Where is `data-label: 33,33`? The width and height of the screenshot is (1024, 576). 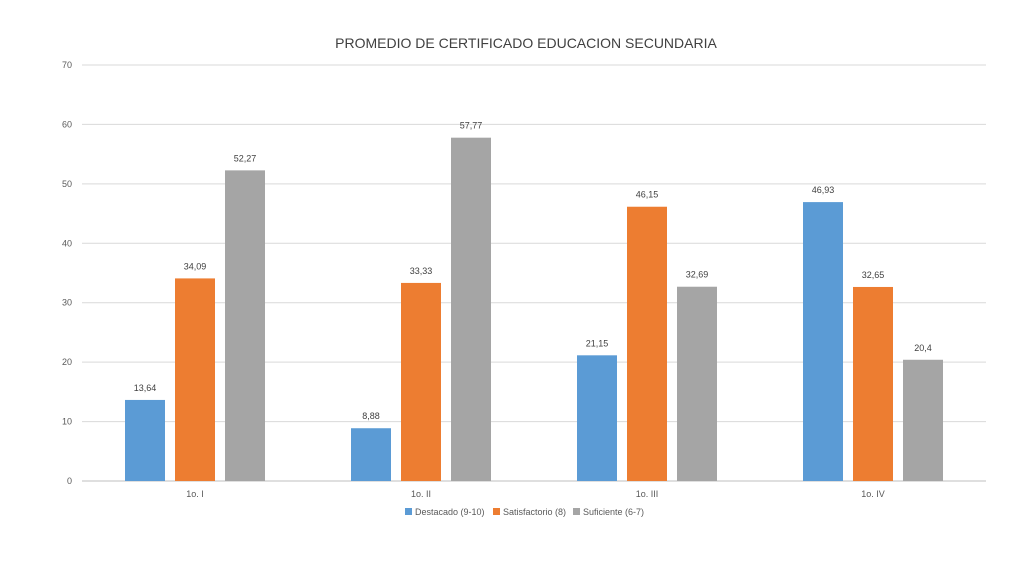
data-label: 33,33 is located at coordinates (421, 271).